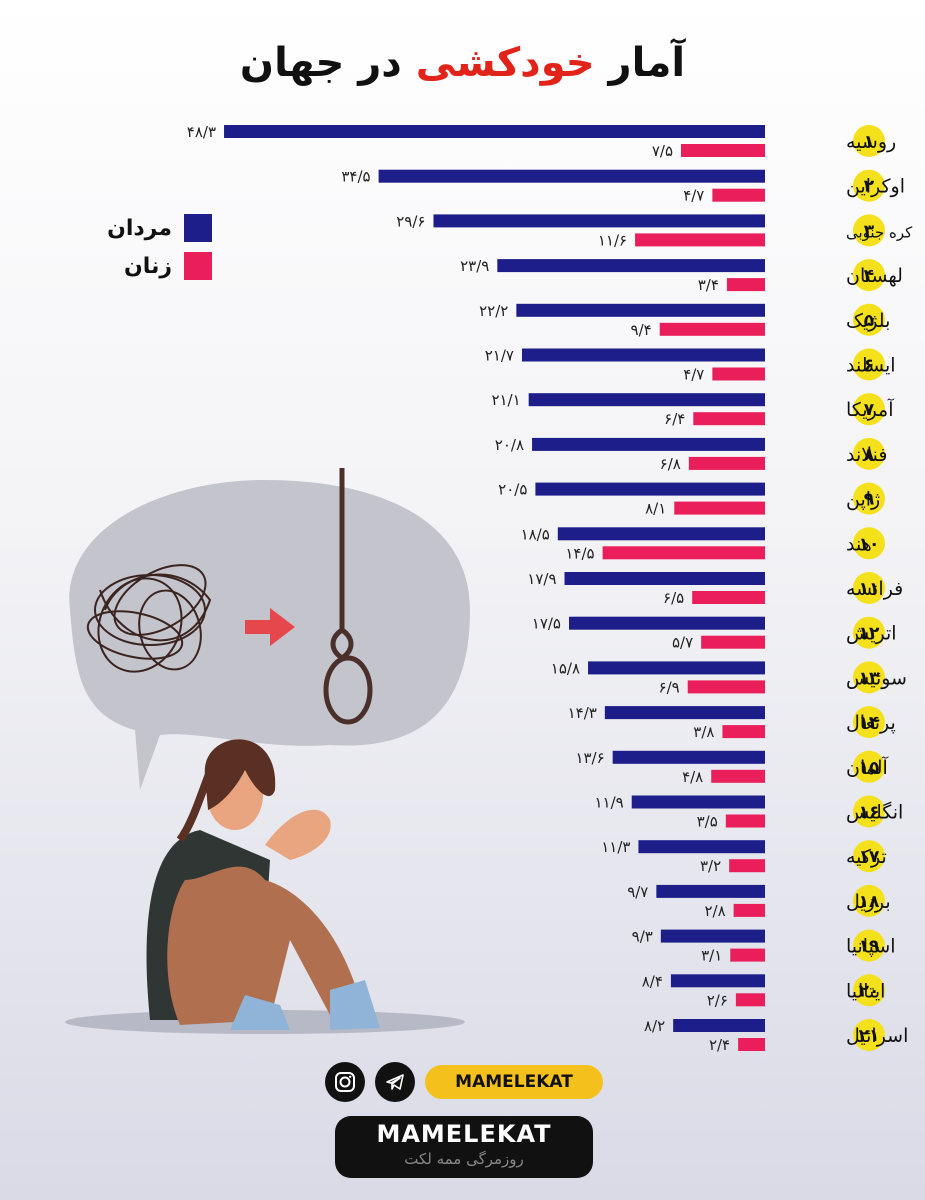 The image size is (925, 1200). I want to click on rank-label: ۳, so click(869, 231).